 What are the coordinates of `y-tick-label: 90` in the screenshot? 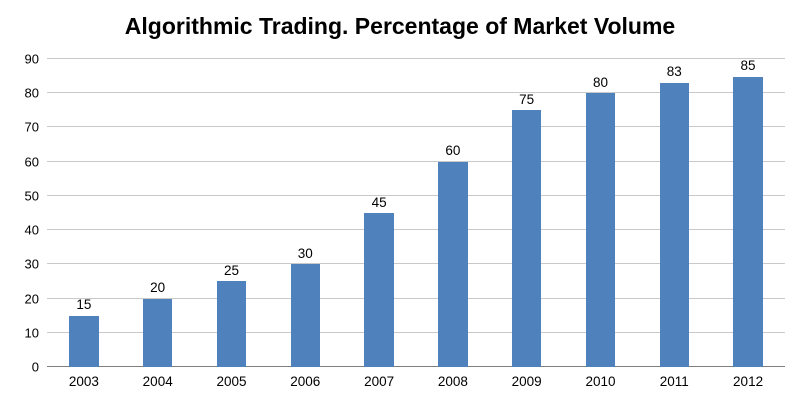 It's located at (31, 59).